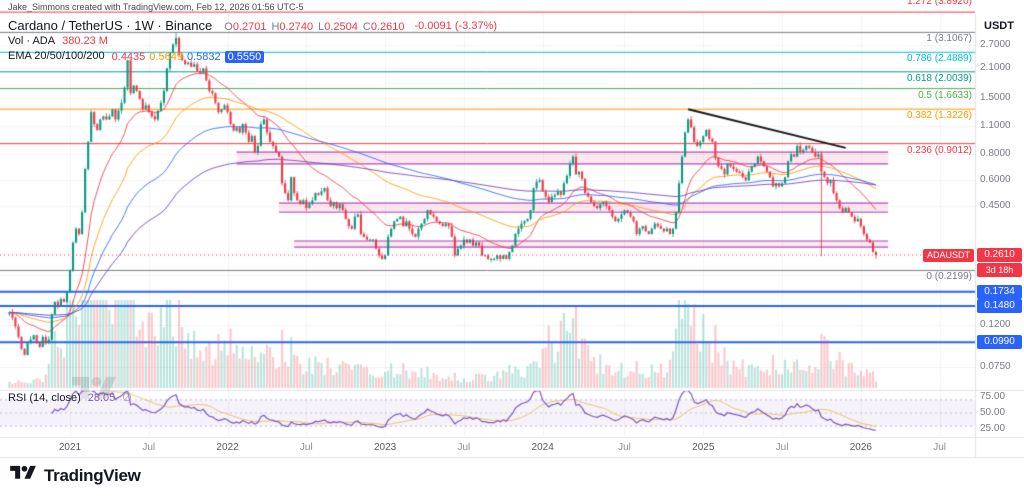 The width and height of the screenshot is (1024, 499). I want to click on rsi-title: RSI (14, close), so click(44, 397).